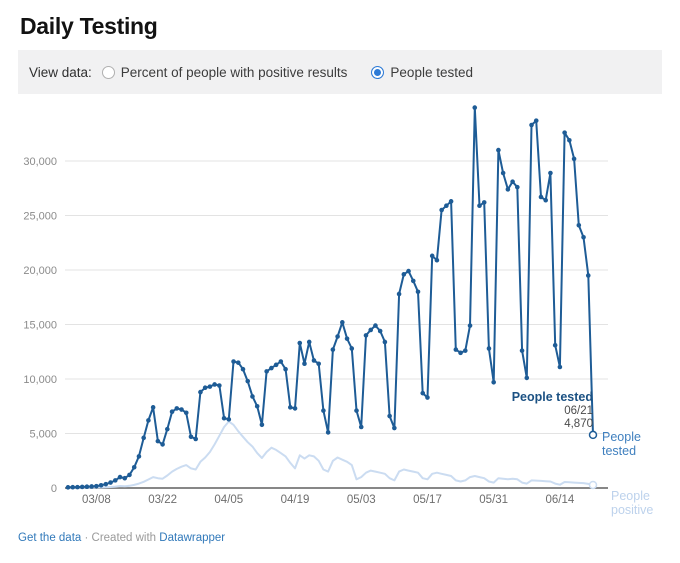 Image resolution: width=680 pixels, height=563 pixels. Describe the element at coordinates (234, 72) in the screenshot. I see `radio-option-percent-positive-label: Percent of people with positive results` at that location.